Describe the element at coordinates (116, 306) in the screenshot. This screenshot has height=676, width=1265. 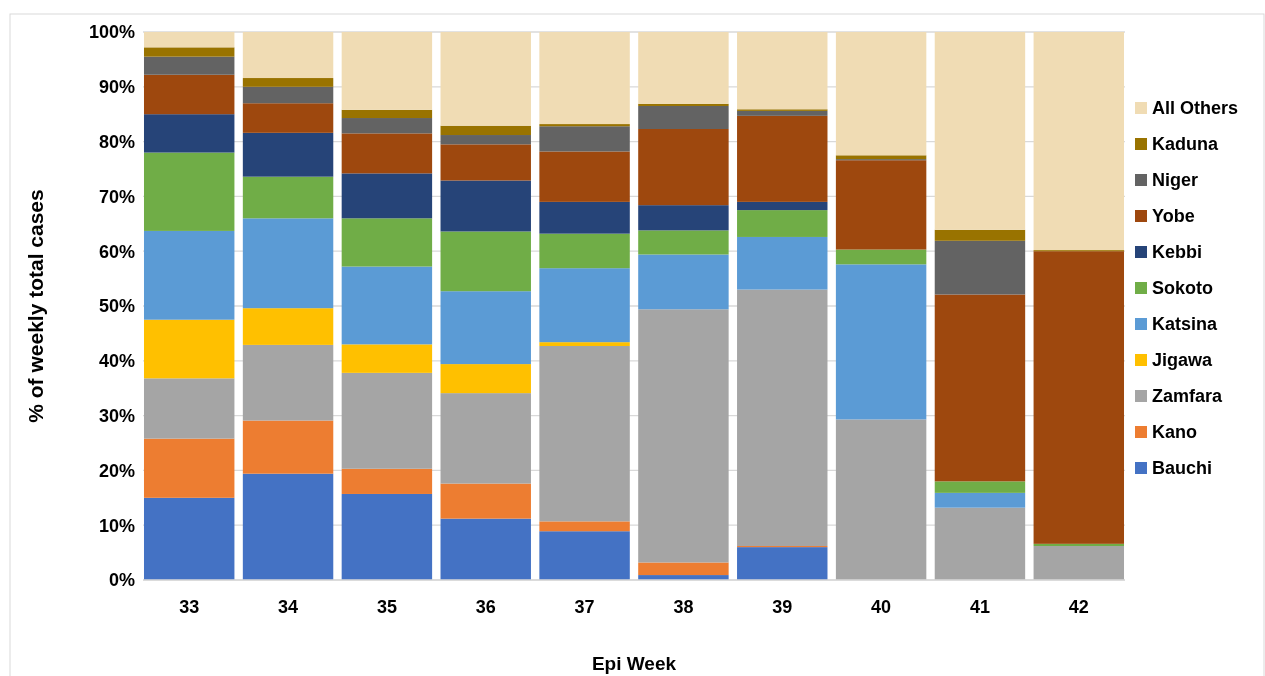
I see `y-tick-label: 50%` at that location.